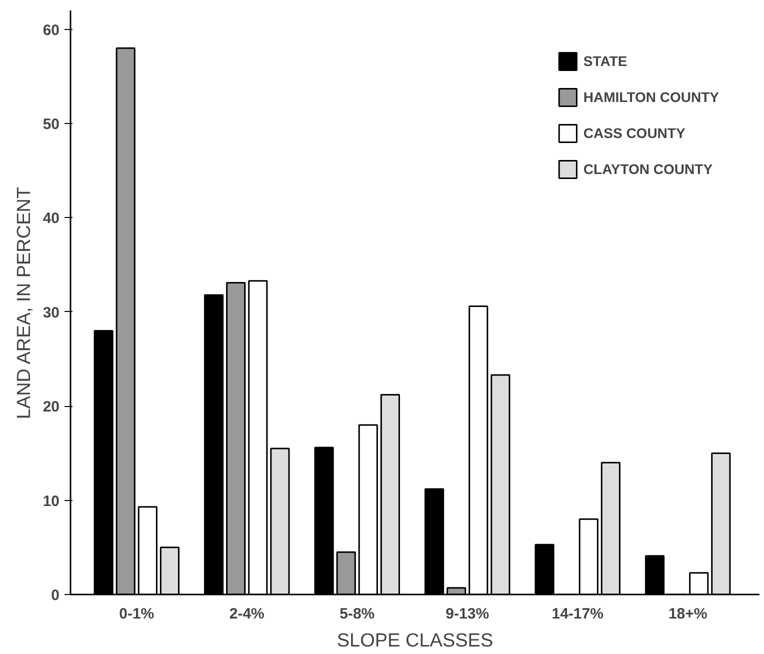 This screenshot has width=764, height=654. I want to click on y-tick-label: 50, so click(51, 125).